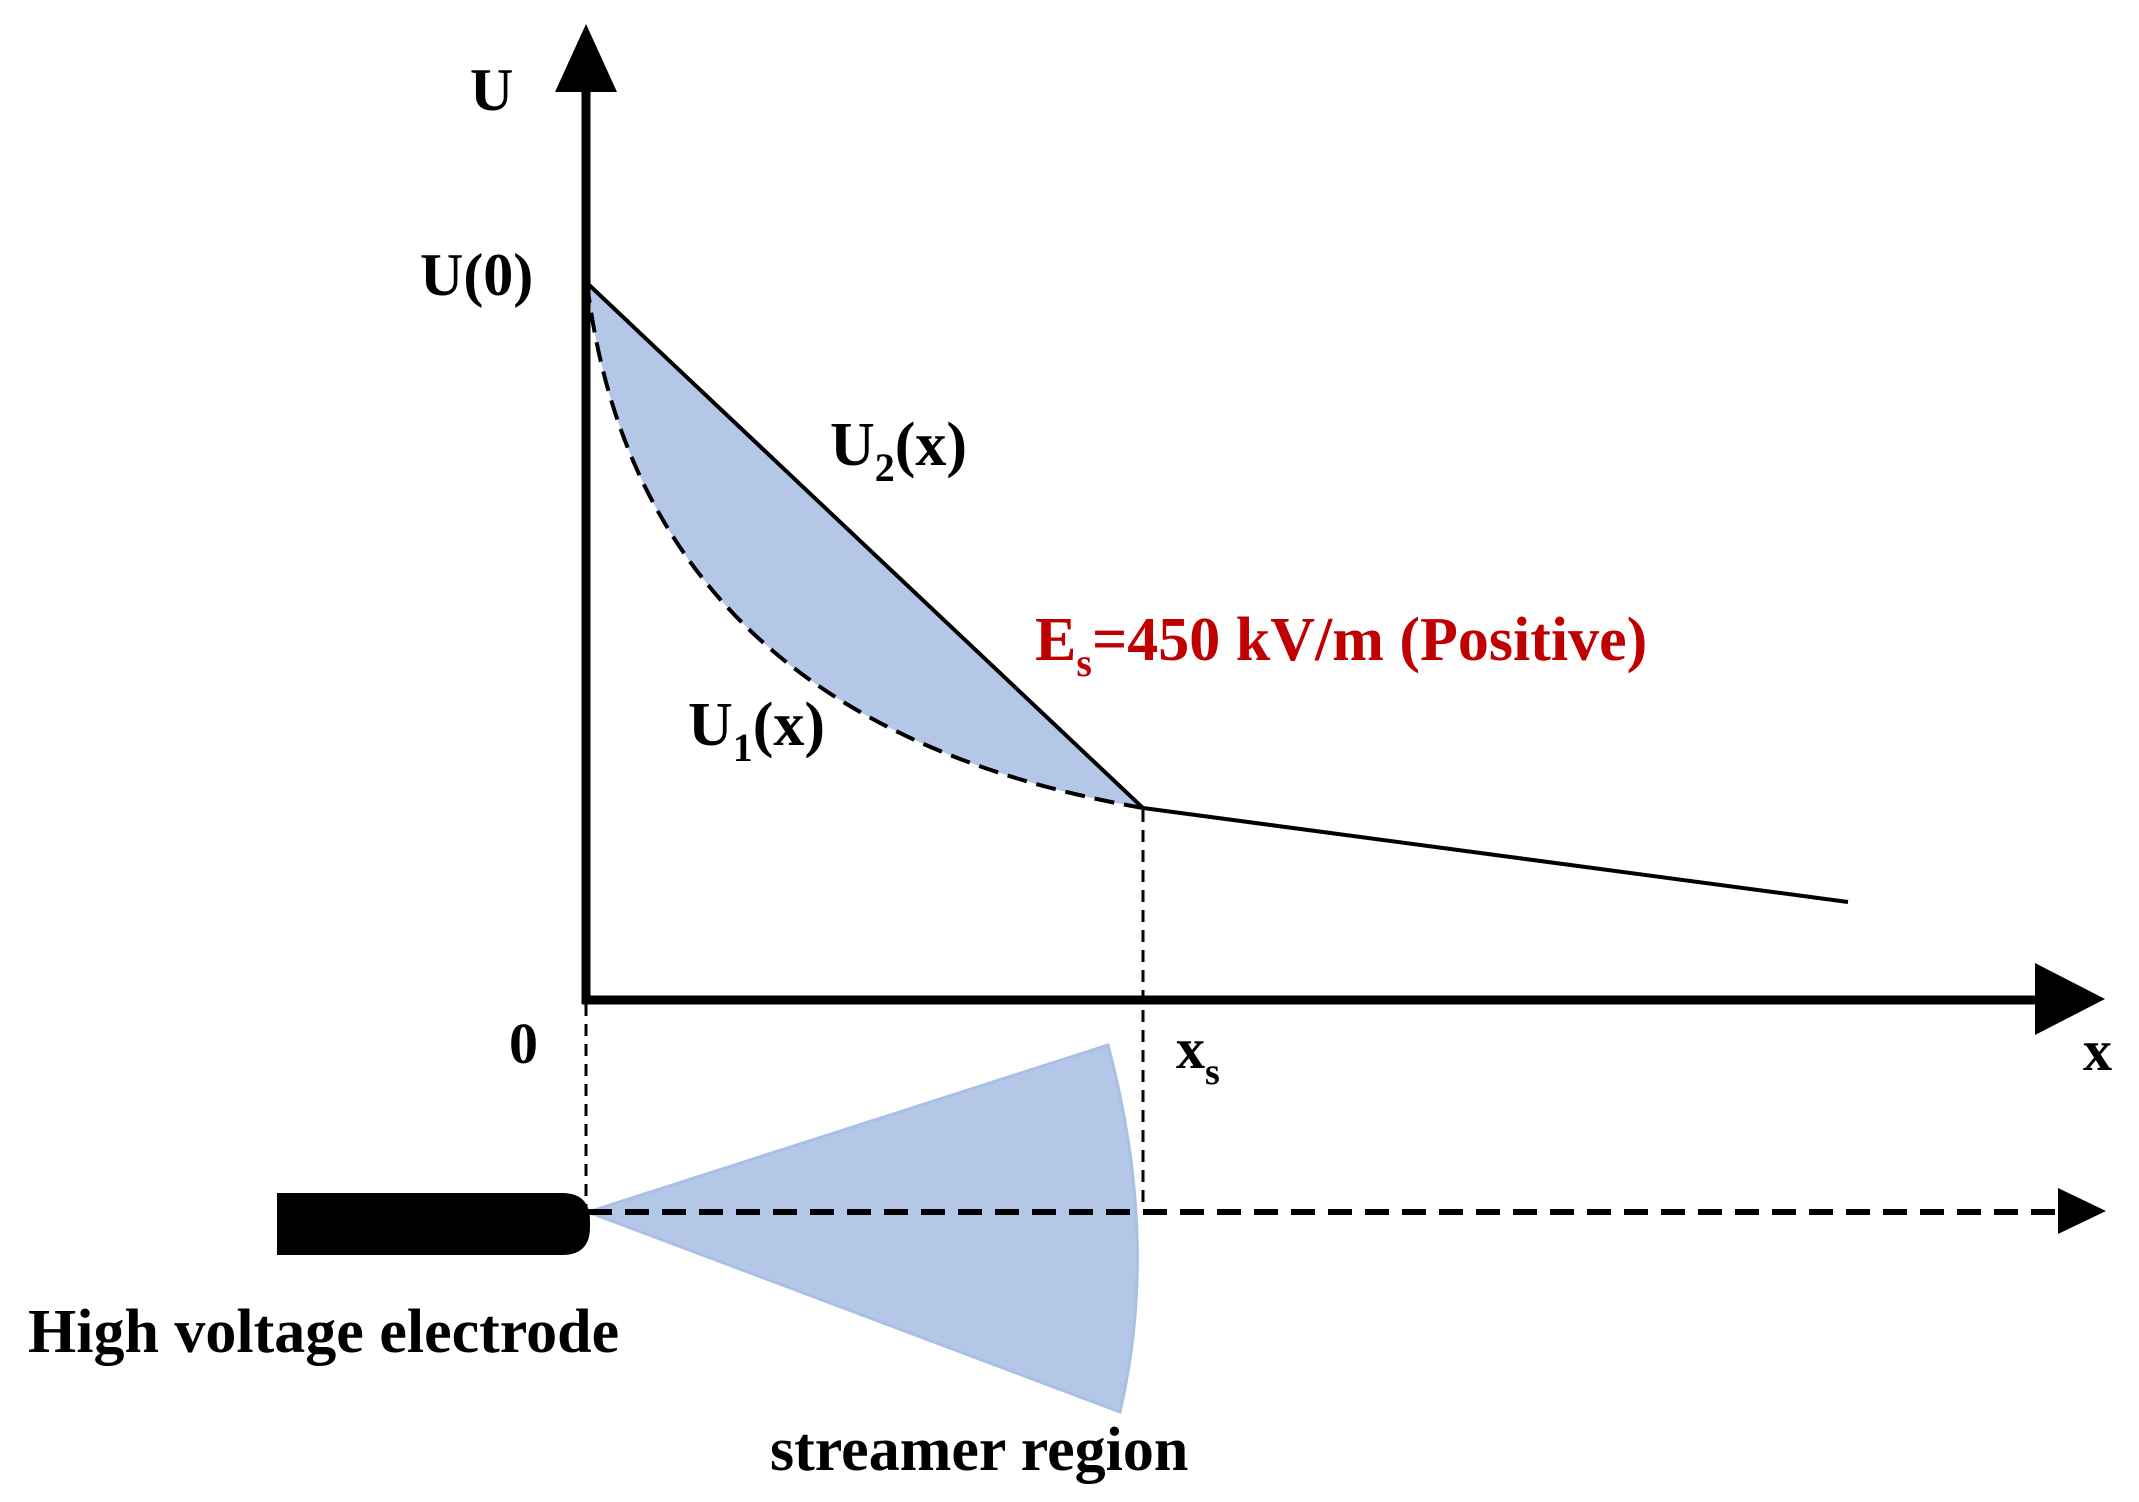  Describe the element at coordinates (1495, 855) in the screenshot. I see `field-line-beyond-xs` at that location.